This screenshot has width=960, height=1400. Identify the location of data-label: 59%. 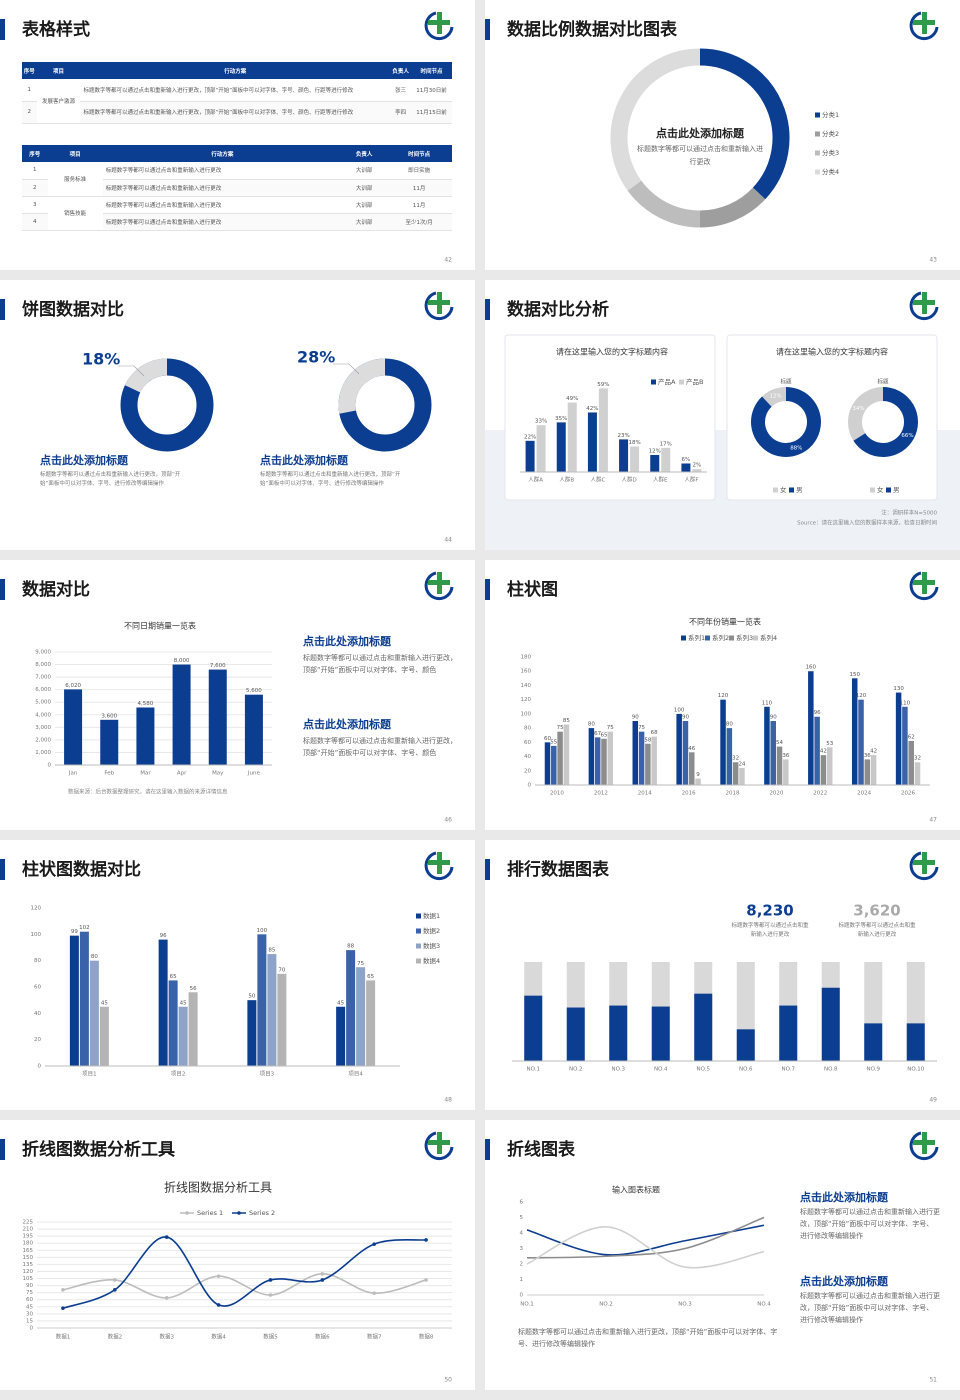
(603, 385).